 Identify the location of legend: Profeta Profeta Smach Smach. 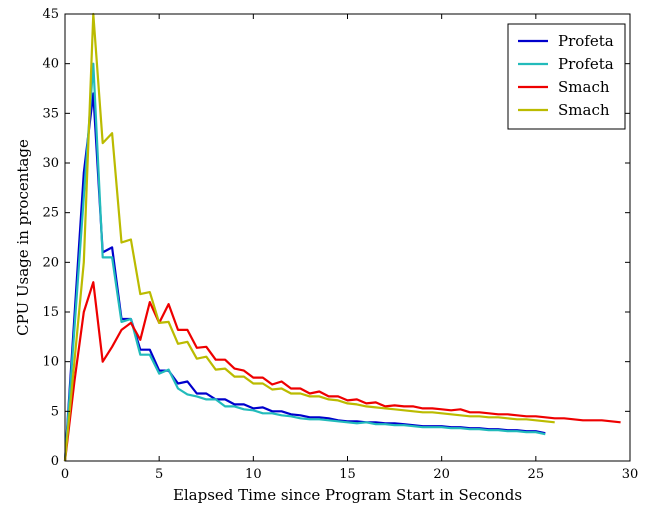
(566, 76).